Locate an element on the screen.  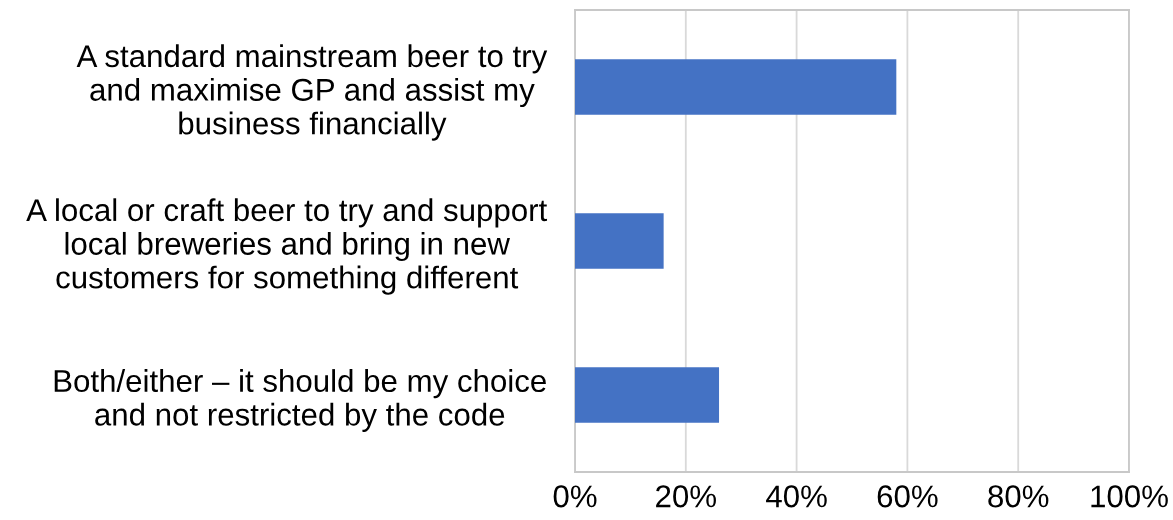
x-tick-label: 0% is located at coordinates (575, 496).